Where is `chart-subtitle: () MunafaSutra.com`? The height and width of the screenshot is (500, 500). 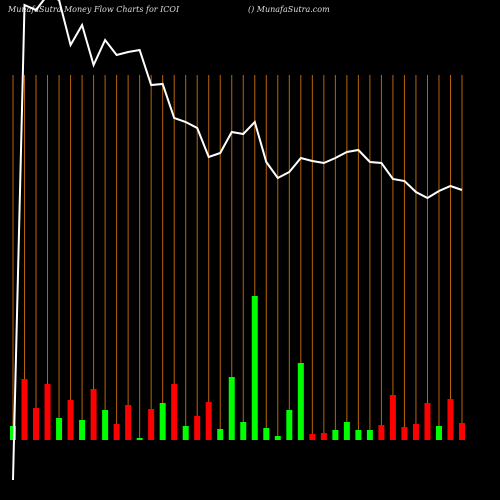 chart-subtitle: () MunafaSutra.com is located at coordinates (289, 9).